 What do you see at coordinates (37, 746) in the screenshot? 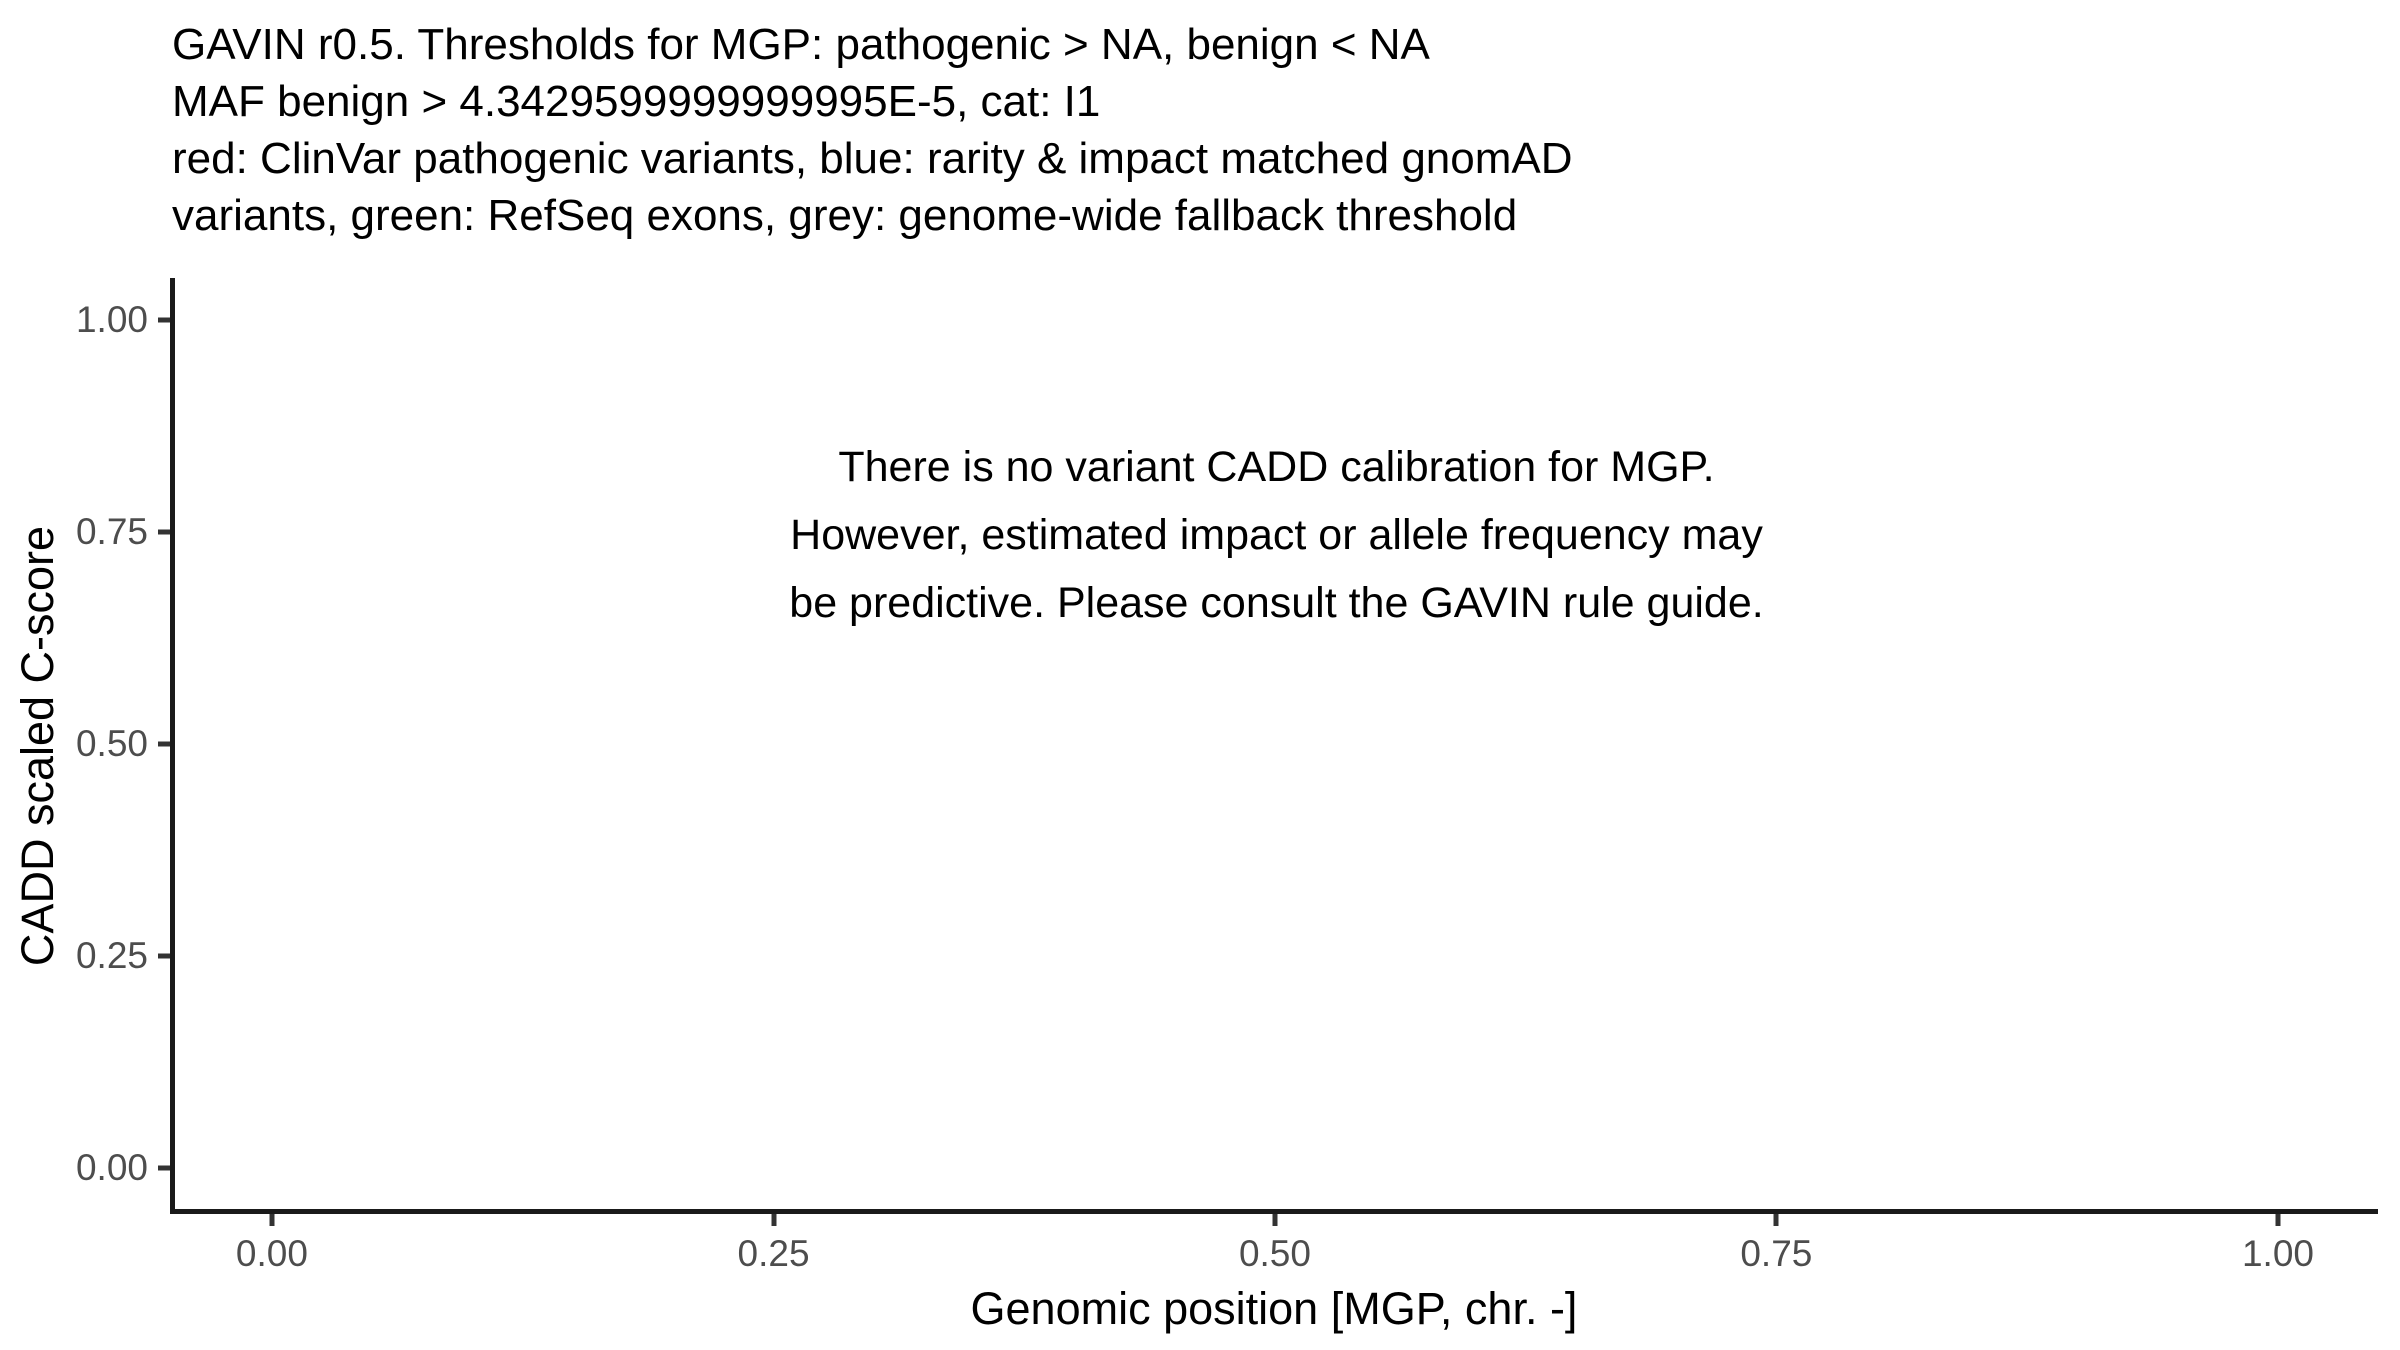
I see `y-axis-title: CADD scaled C-score` at bounding box center [37, 746].